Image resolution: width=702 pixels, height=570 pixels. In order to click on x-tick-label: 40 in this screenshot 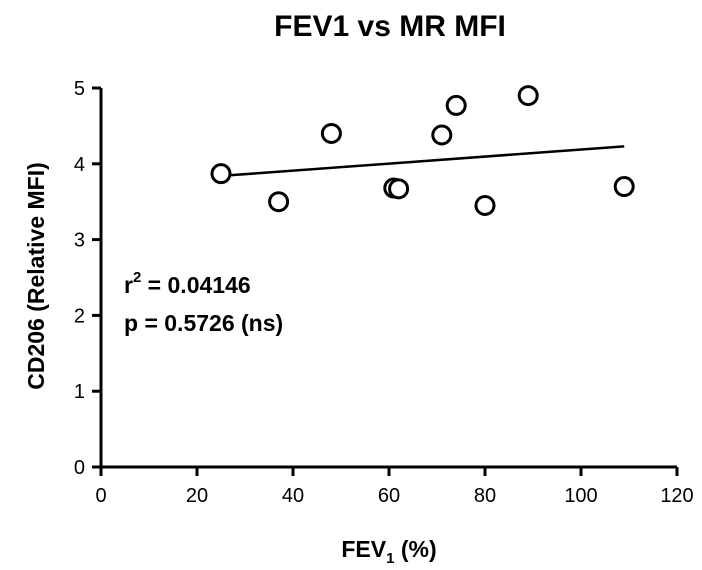, I will do `click(293, 496)`.